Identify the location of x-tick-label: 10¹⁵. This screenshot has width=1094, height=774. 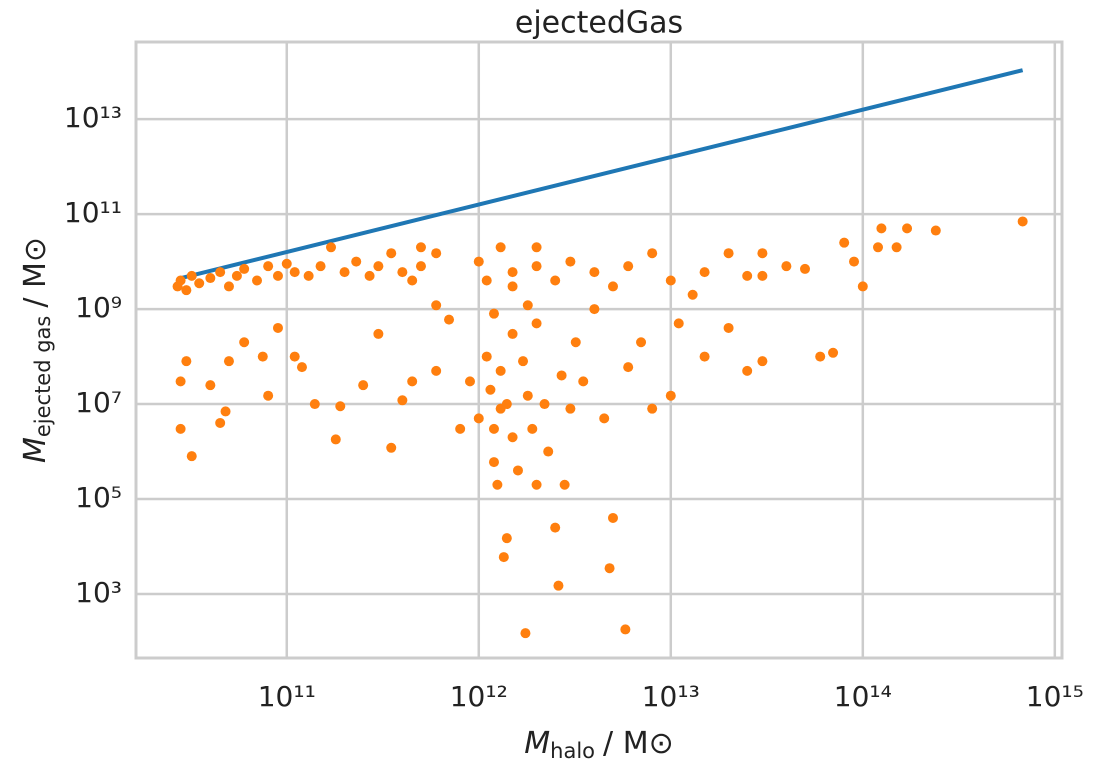
(1055, 696).